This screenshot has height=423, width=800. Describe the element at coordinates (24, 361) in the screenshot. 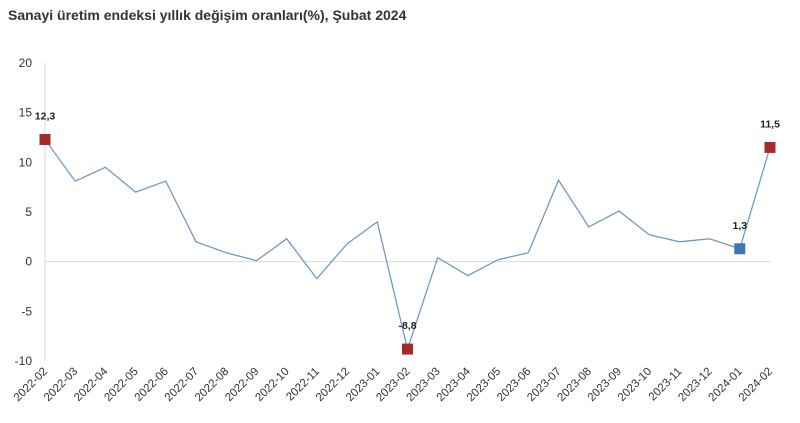

I see `y-tick-label: -10` at that location.